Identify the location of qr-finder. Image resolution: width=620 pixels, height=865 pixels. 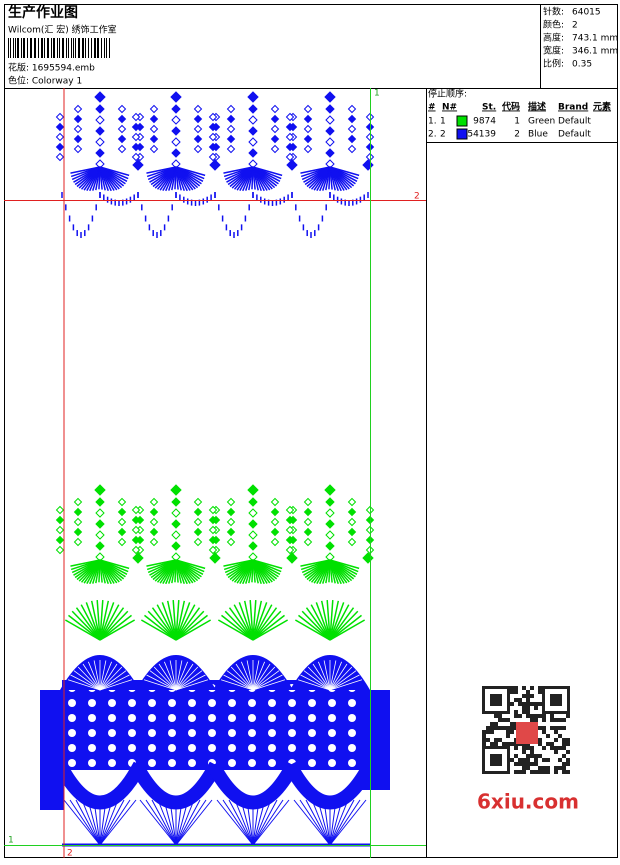
(496, 760).